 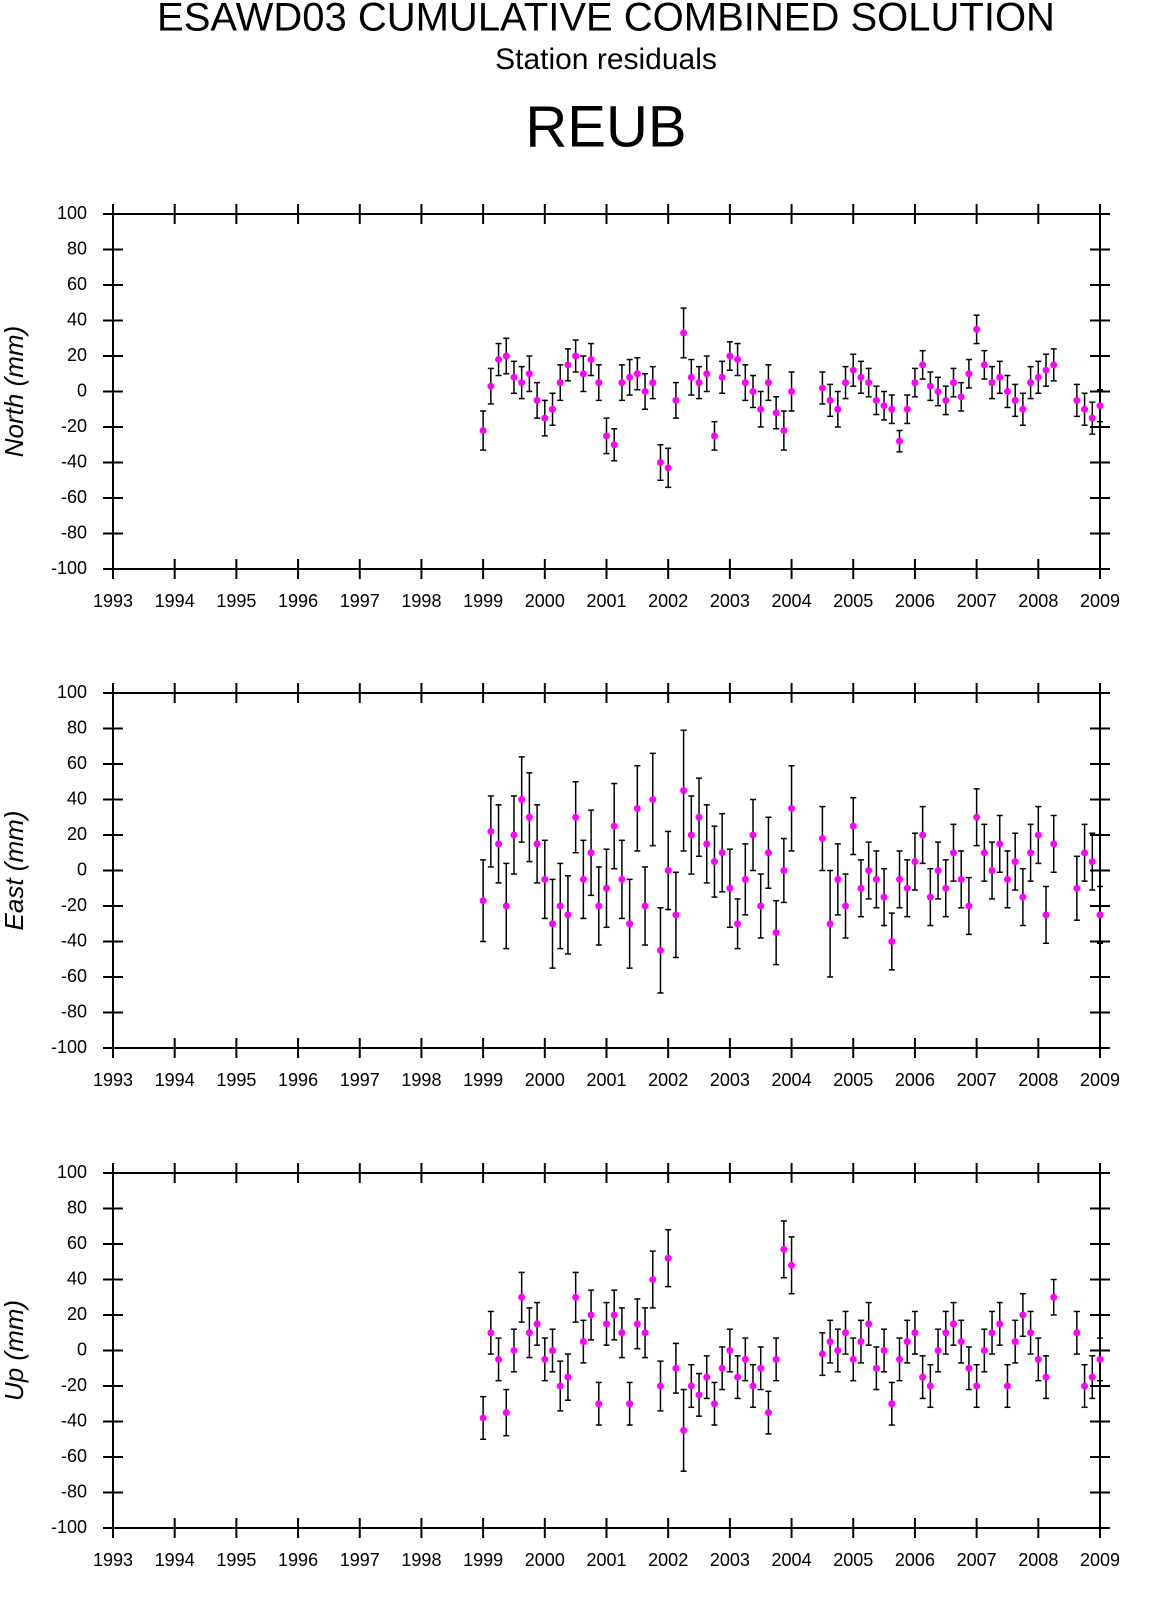 I want to click on y-tick-label: -20, so click(x=74, y=905).